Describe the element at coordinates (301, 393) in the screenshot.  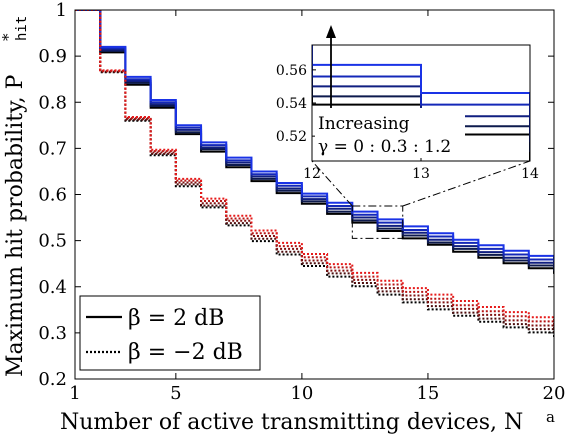
I see `x-tick-label: 10` at that location.